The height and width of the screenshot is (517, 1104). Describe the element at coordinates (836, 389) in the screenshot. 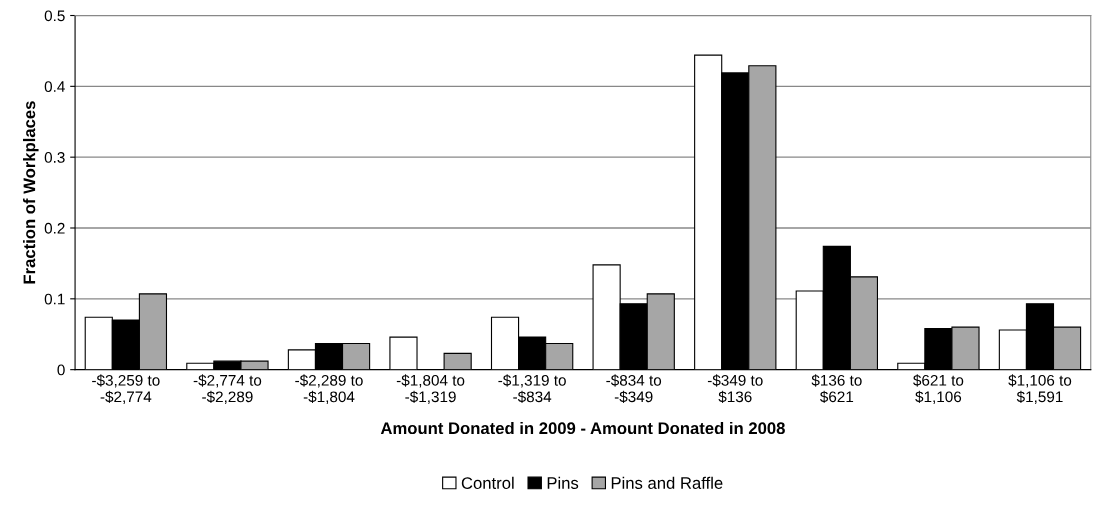

I see `x-tick-label: $136 to $621` at that location.